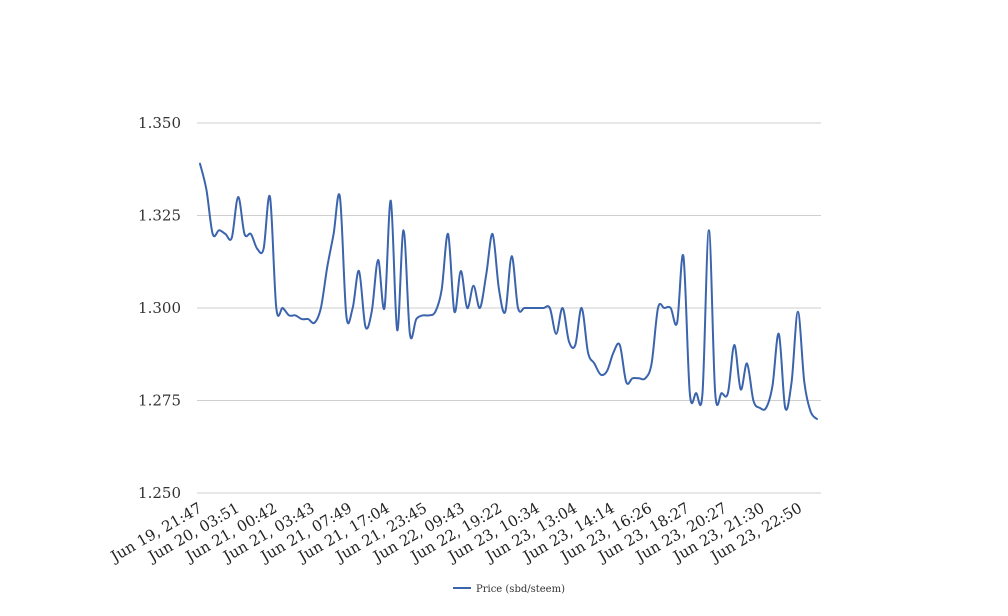  What do you see at coordinates (159, 123) in the screenshot?
I see `y-tick-label: 1.350` at bounding box center [159, 123].